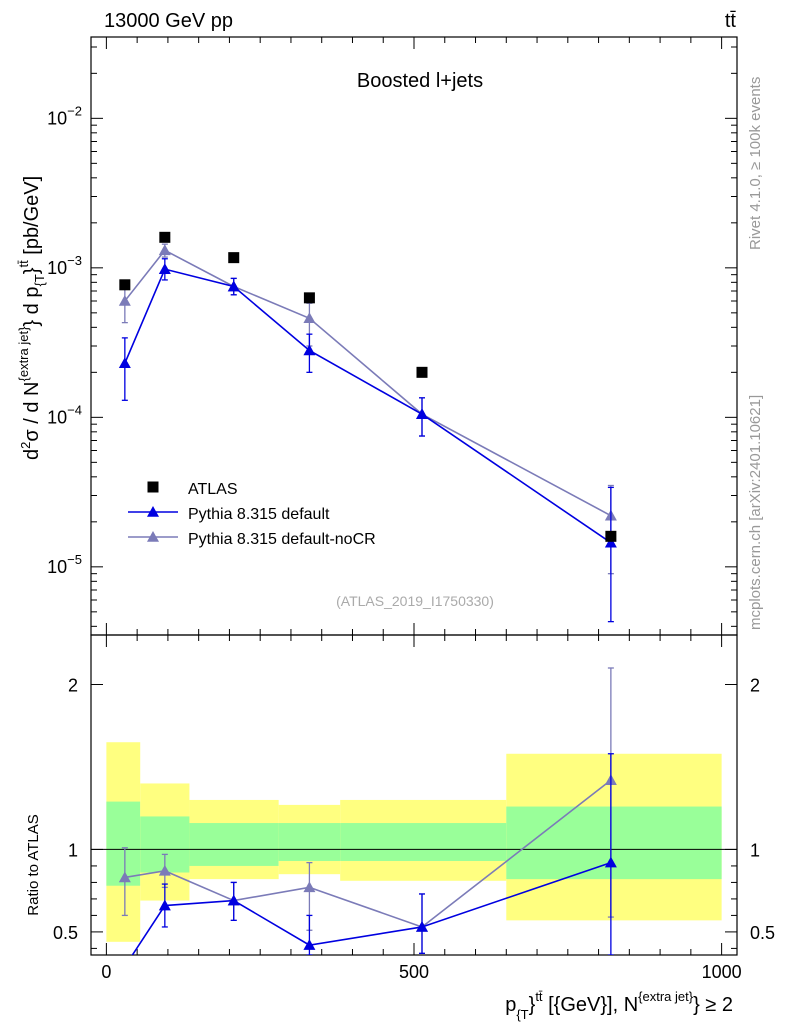 This screenshot has height=1024, width=786. What do you see at coordinates (282, 539) in the screenshot?
I see `legend-label-pythia-nocr: Pythia 8.315 default-noCR` at bounding box center [282, 539].